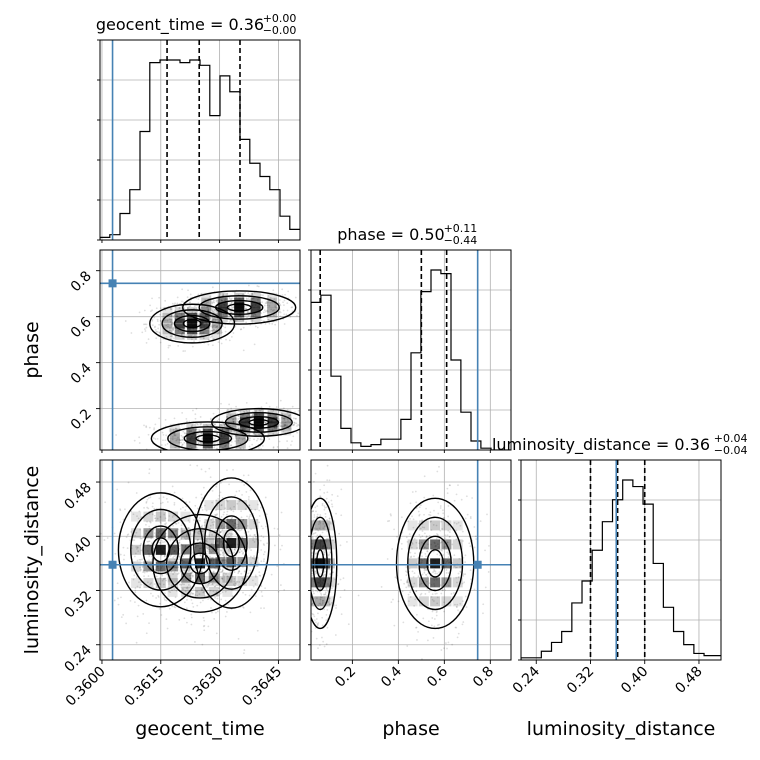 The height and width of the screenshot is (760, 760). Describe the element at coordinates (483, 677) in the screenshot. I see `x-tick-label: 0.8` at that location.